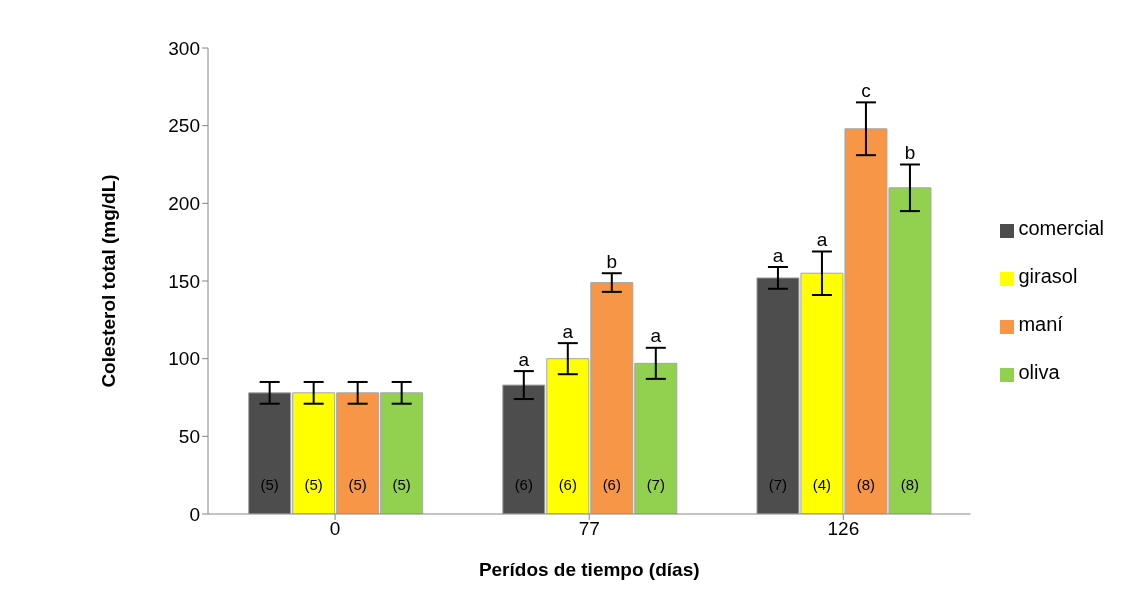 The height and width of the screenshot is (602, 1132). I want to click on y-tick-label: 150, so click(184, 281).